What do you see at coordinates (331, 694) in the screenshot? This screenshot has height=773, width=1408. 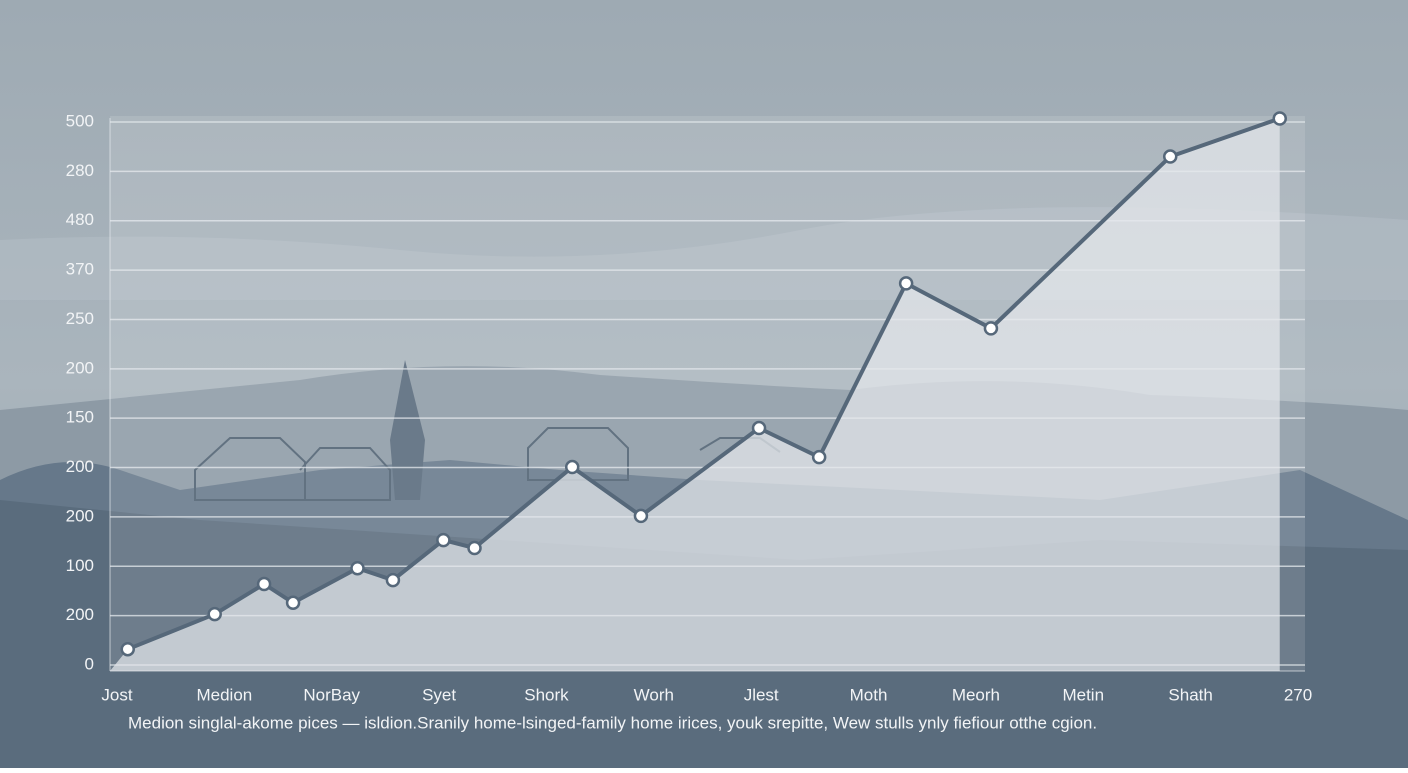 I see `x-tick-label: NorBay` at bounding box center [331, 694].